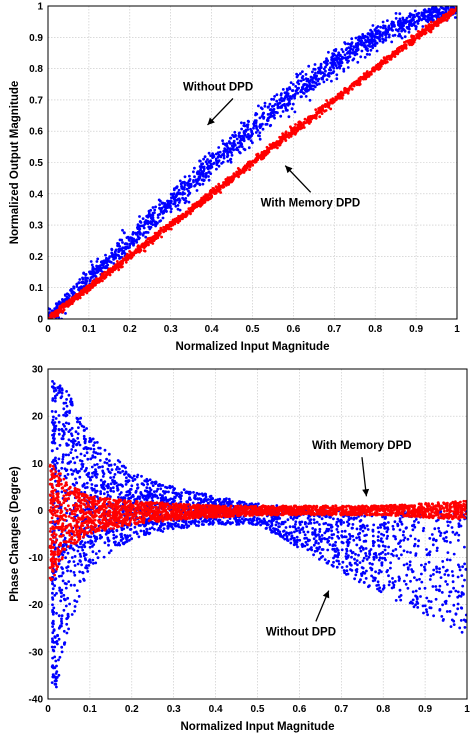 This screenshot has width=474, height=739. I want to click on y-tick-label: 0.4, so click(36, 194).